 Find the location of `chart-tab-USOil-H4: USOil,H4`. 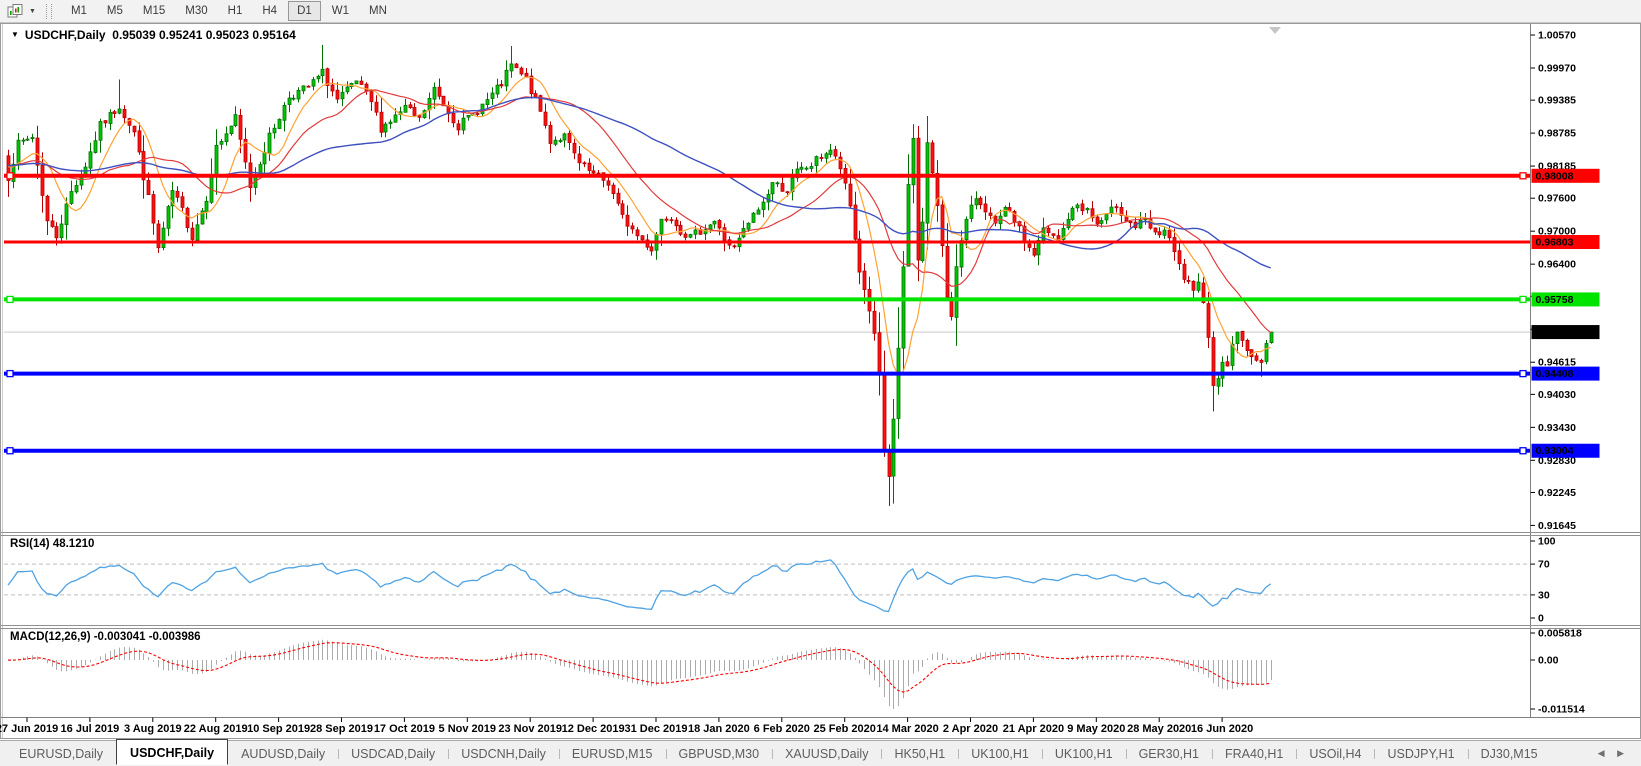

chart-tab-USOil-H4: USOil,H4 is located at coordinates (1335, 754).